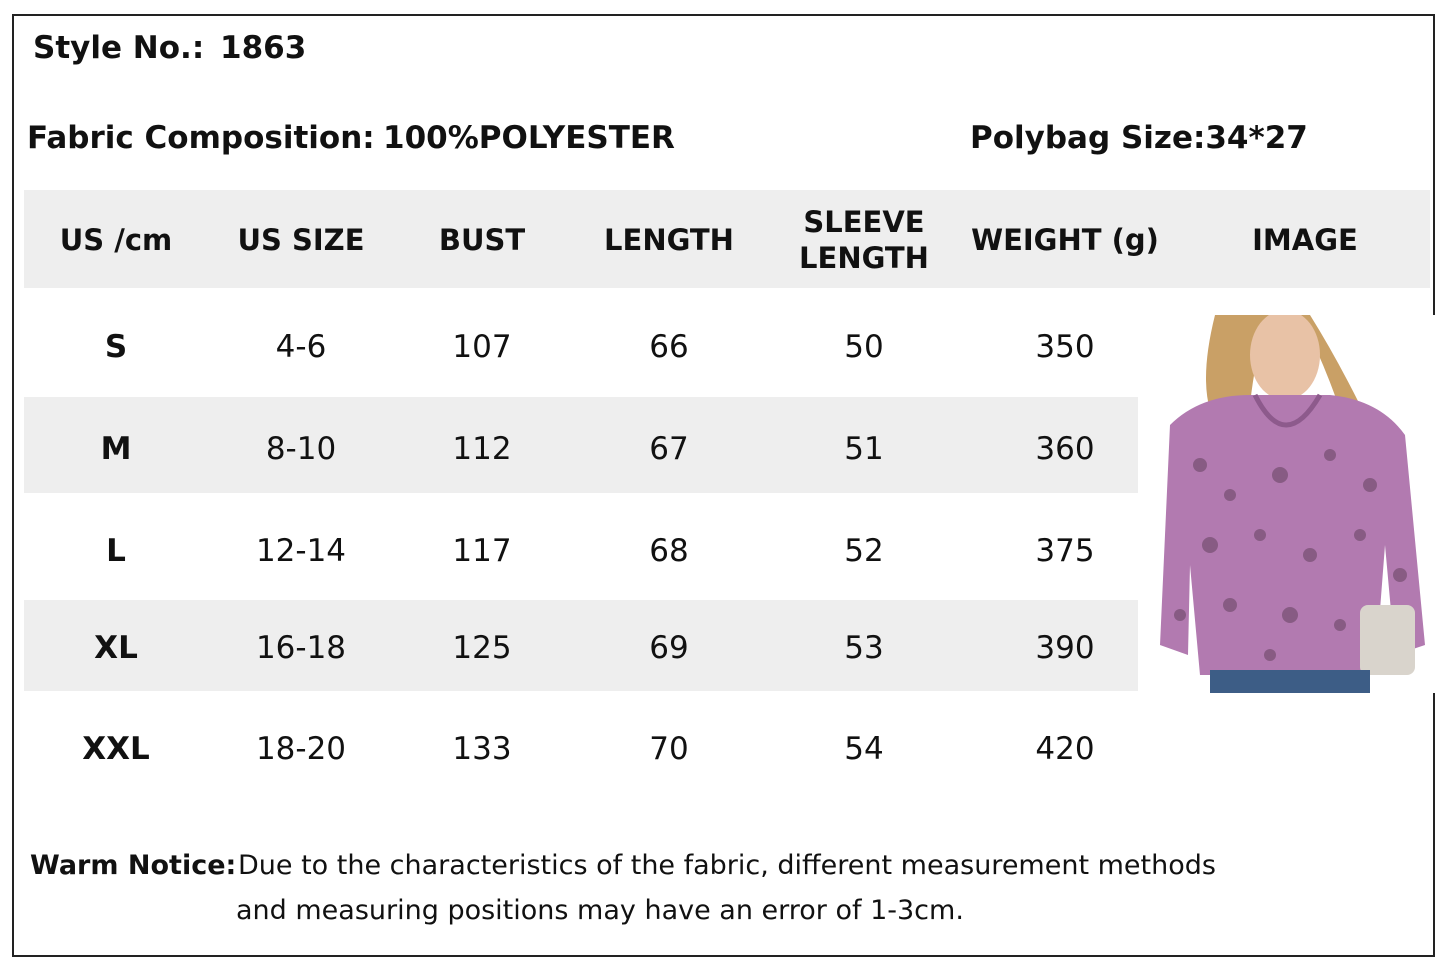 This screenshot has width=1445, height=968. What do you see at coordinates (1297, 504) in the screenshot?
I see `product-image` at bounding box center [1297, 504].